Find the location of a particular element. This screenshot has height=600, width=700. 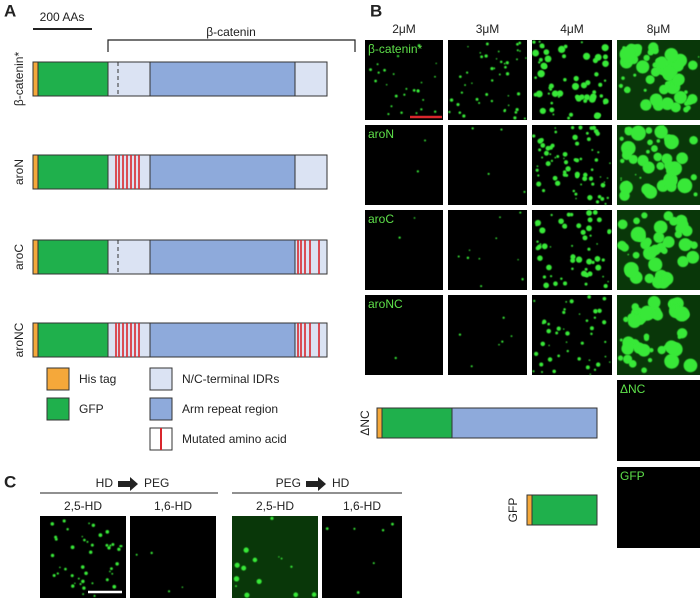

arm-swatch is located at coordinates (161, 409).